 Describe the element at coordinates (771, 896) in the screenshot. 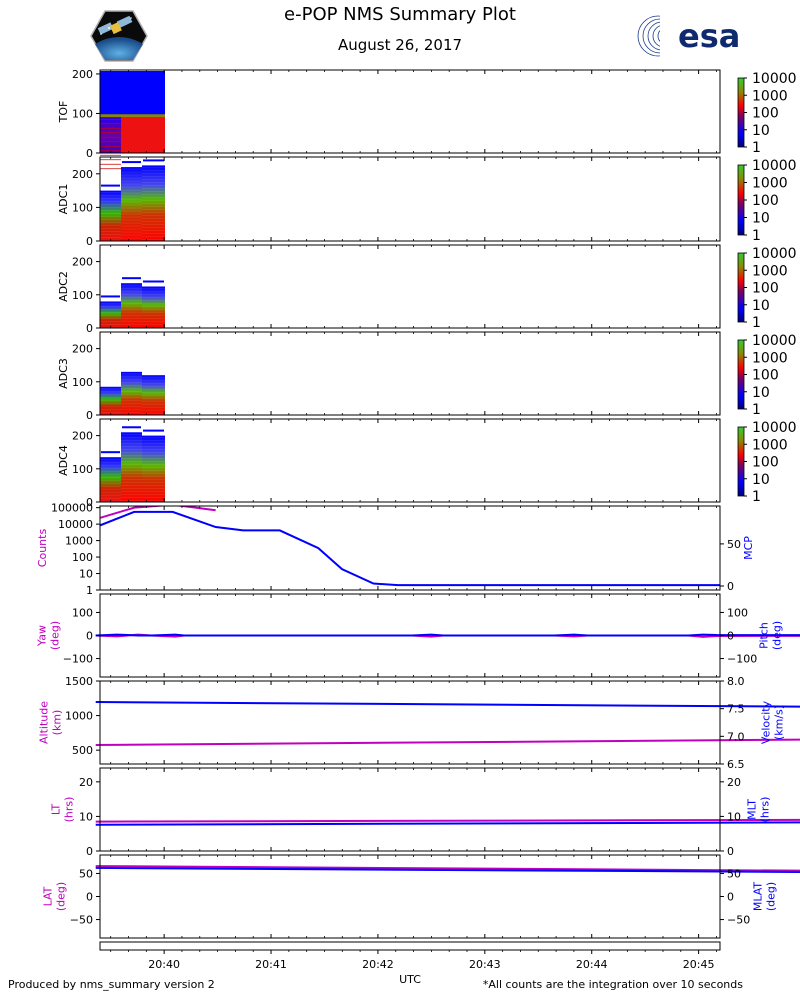

I see `latitude-ylabel-right-line: (deg)` at that location.